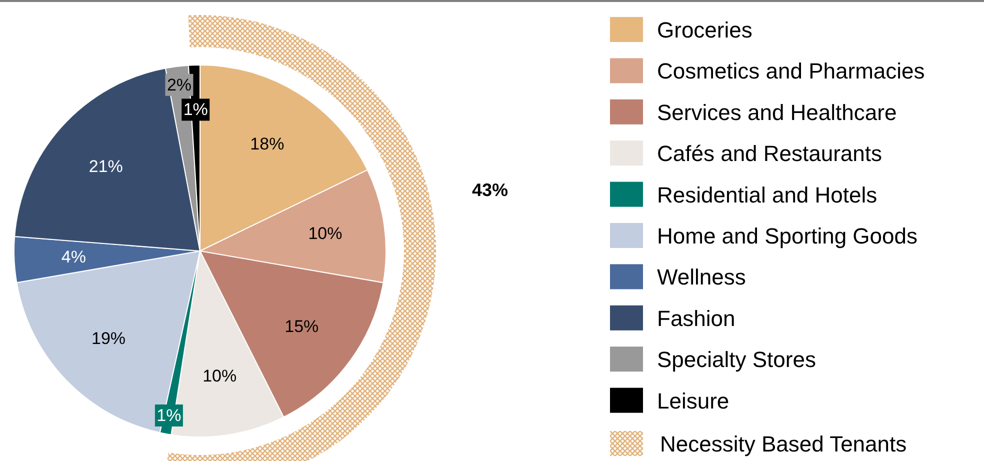  What do you see at coordinates (777, 112) in the screenshot?
I see `legend-label: Services and Healthcare` at bounding box center [777, 112].